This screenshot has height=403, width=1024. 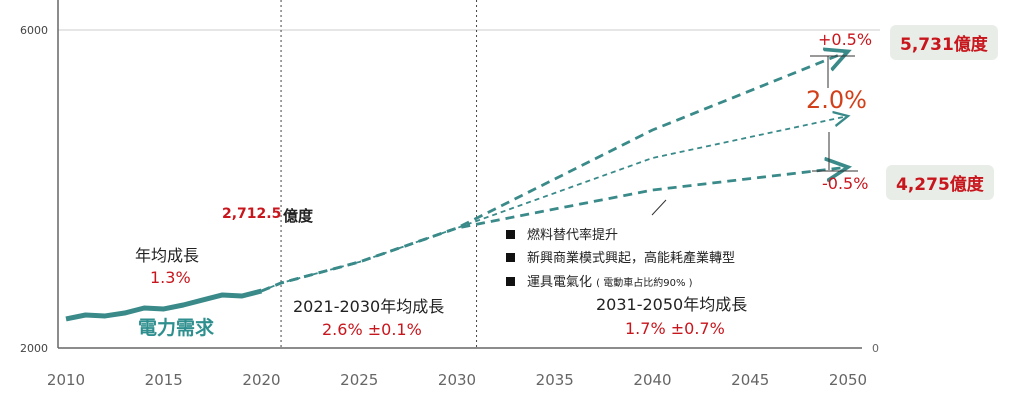 I want to click on bullet-3: 運具電氣化 ( 電動車占比約90% ), so click(x=599, y=280).